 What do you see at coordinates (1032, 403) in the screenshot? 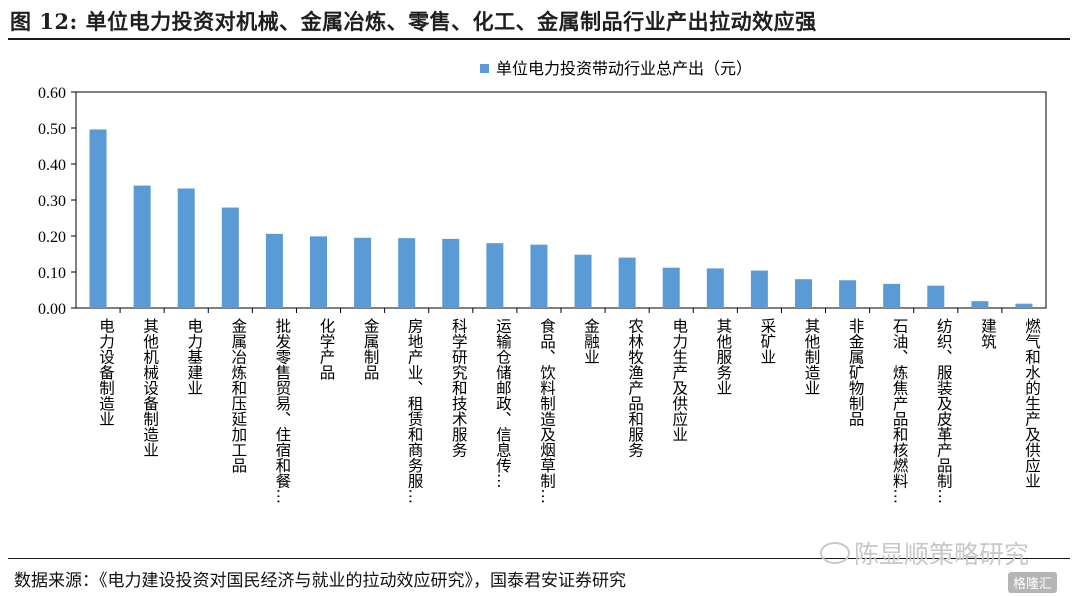
I see `x-tick-label: 燃气和水的生产及供应业` at bounding box center [1032, 403].